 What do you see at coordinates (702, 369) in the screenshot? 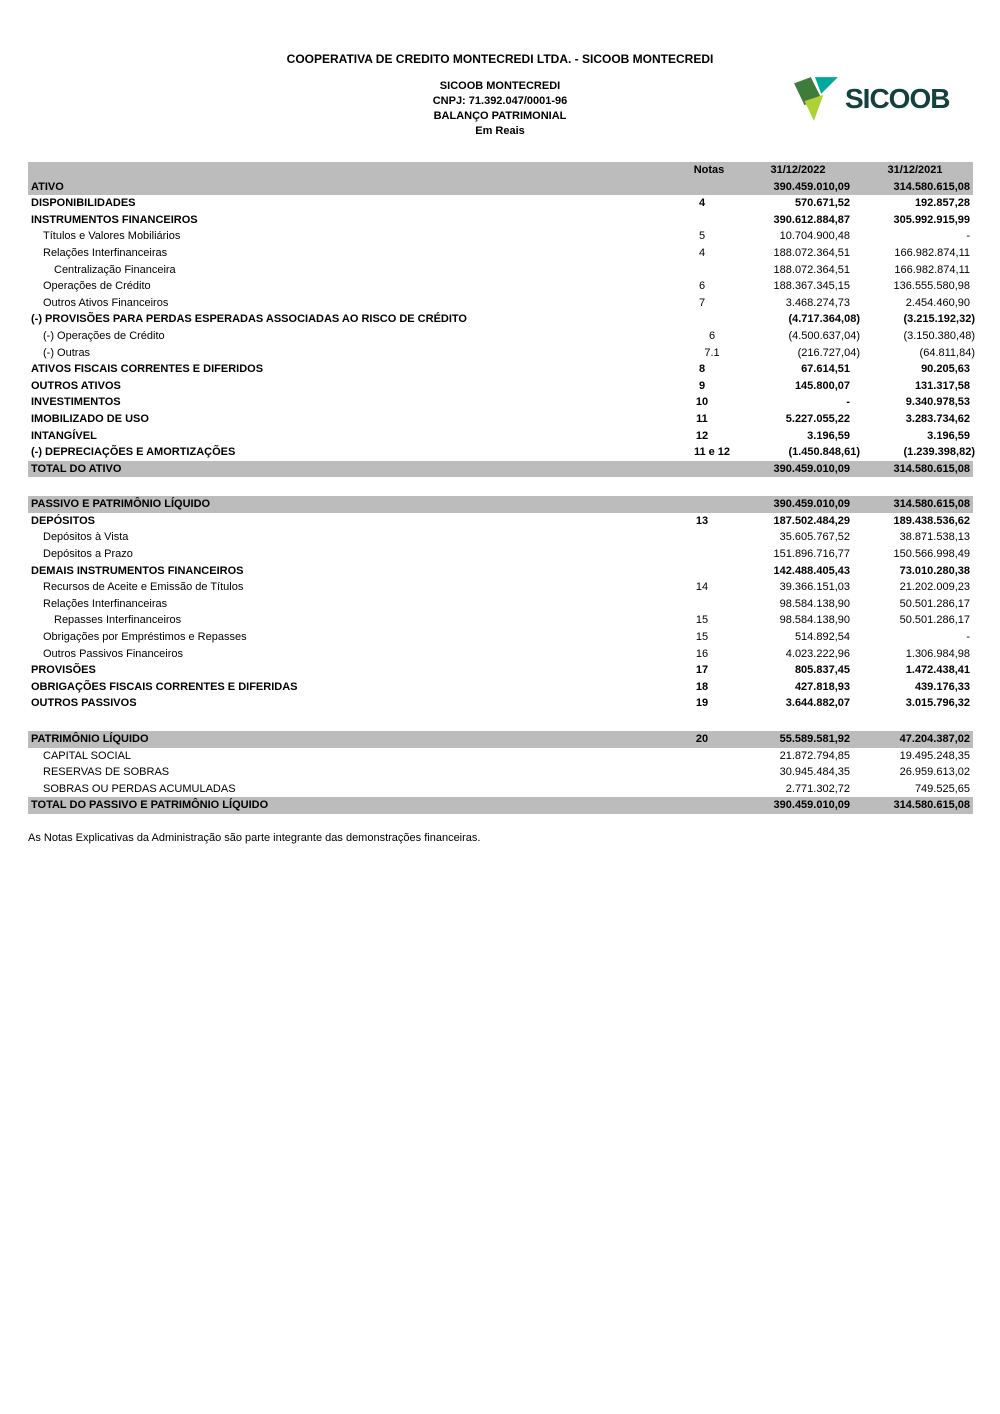
I see `row-nota: 8` at bounding box center [702, 369].